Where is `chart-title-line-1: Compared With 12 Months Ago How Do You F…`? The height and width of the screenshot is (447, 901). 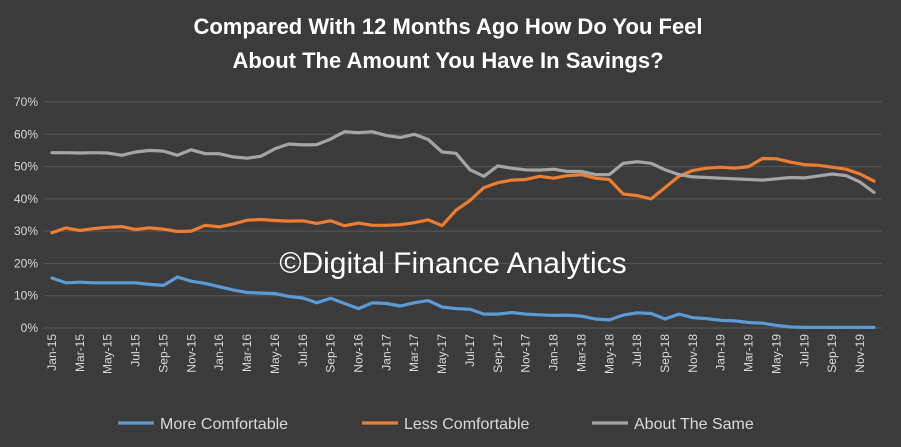
chart-title-line-1: Compared With 12 Months Ago How Do You F… is located at coordinates (447, 26).